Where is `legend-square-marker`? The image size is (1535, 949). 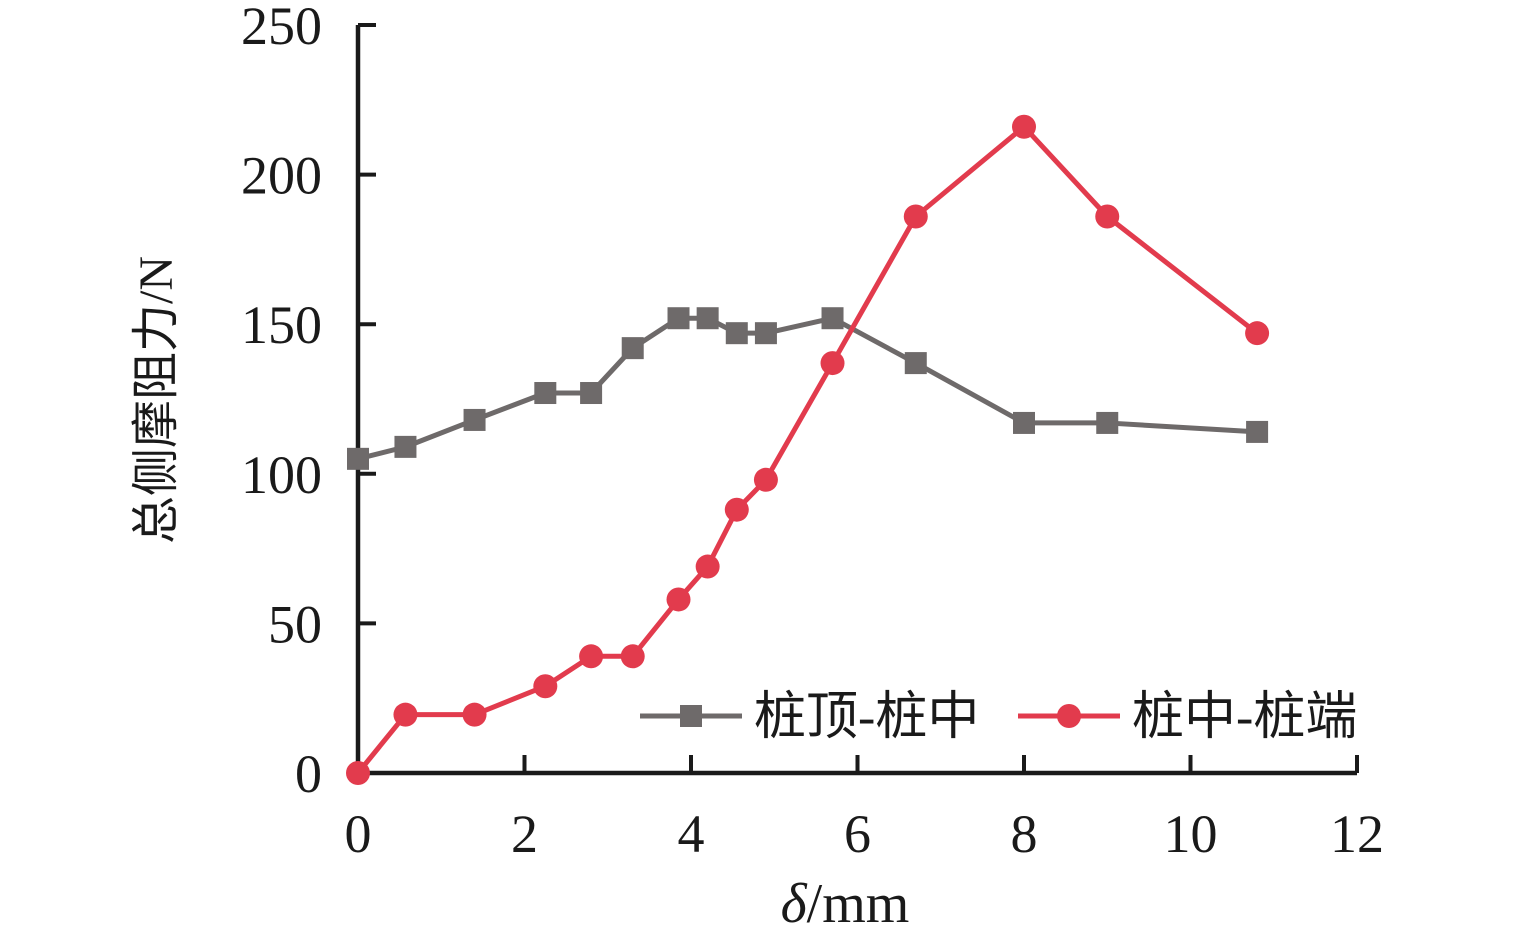
legend-square-marker is located at coordinates (691, 716).